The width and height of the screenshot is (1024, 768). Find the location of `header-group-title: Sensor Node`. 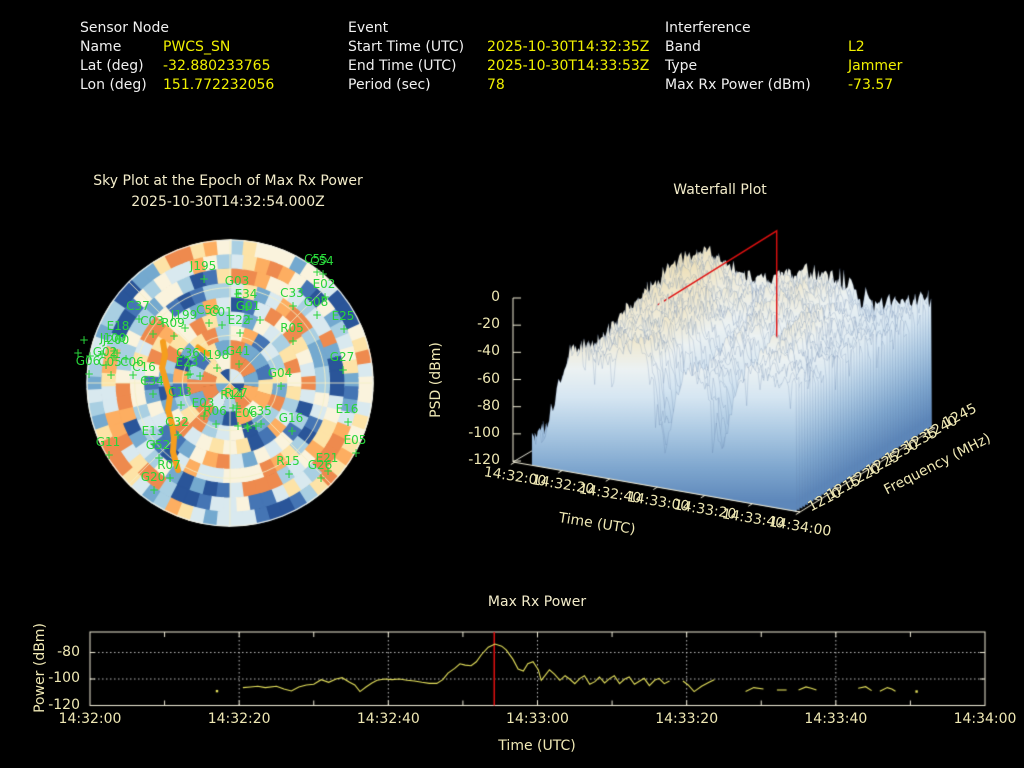

header-group-title: Sensor Node is located at coordinates (124, 28).